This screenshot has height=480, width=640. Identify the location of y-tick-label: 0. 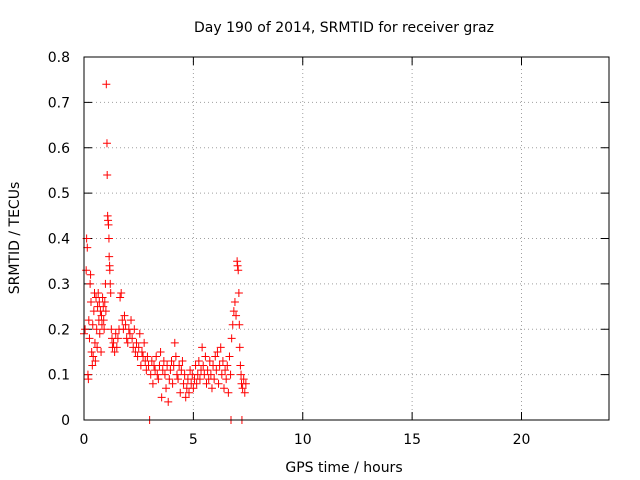
(65, 421).